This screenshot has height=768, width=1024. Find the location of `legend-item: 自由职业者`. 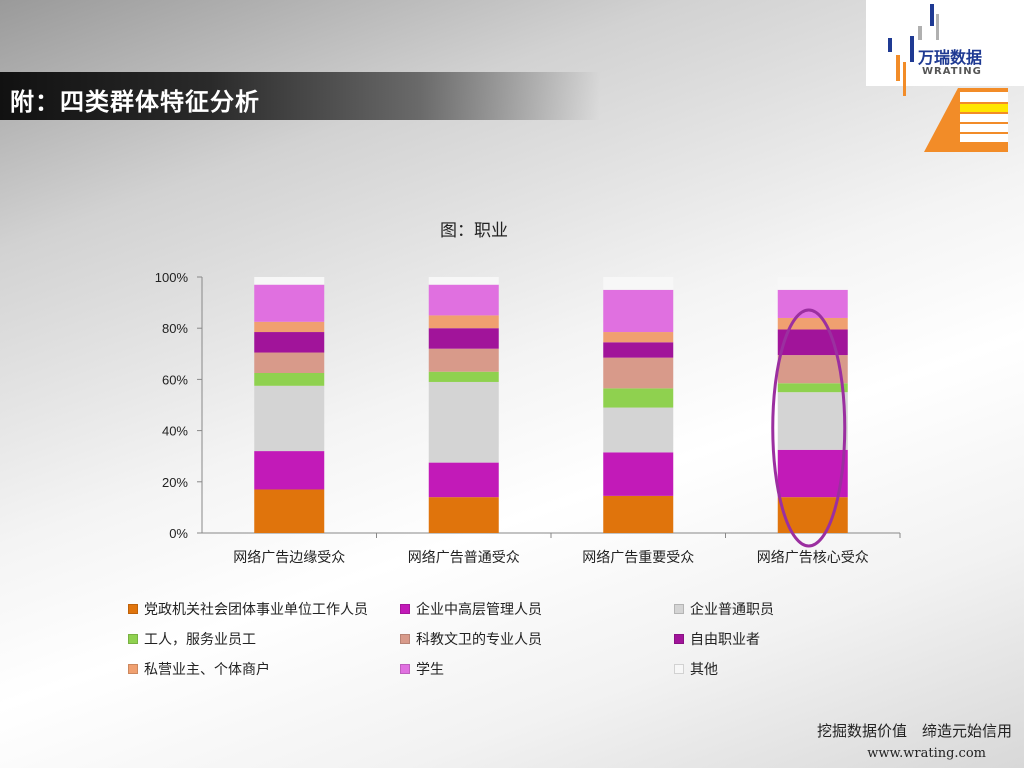

legend-item: 自由职业者 is located at coordinates (717, 639).